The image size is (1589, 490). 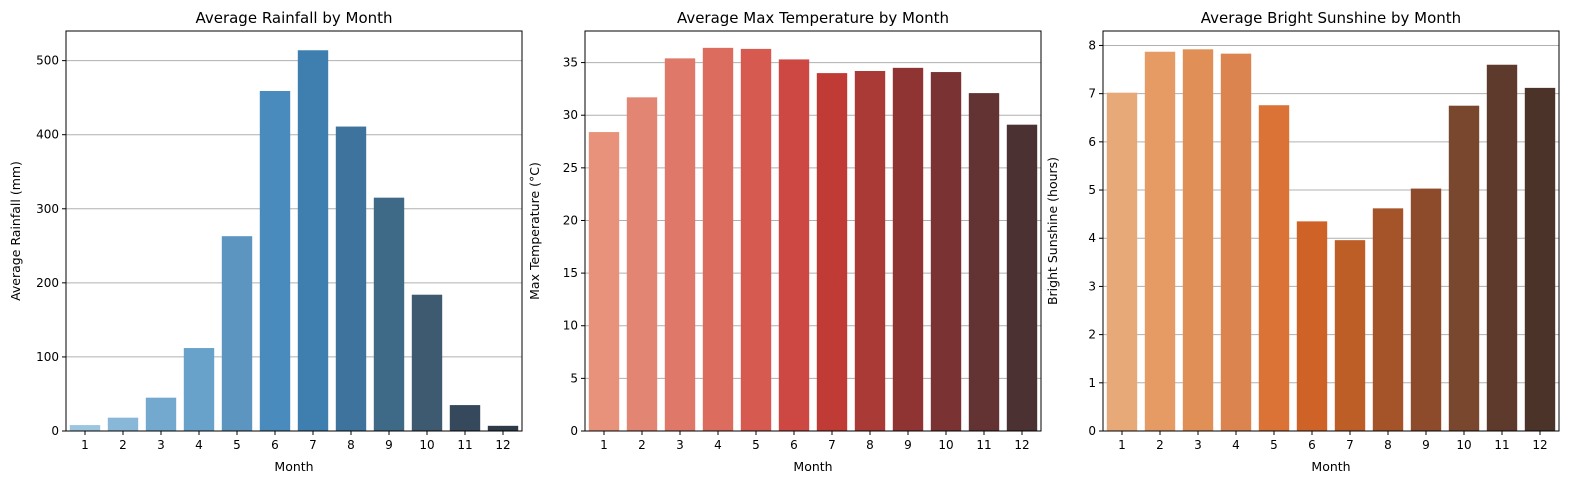 What do you see at coordinates (574, 431) in the screenshot?
I see `temperature-ytick-label: 0` at bounding box center [574, 431].